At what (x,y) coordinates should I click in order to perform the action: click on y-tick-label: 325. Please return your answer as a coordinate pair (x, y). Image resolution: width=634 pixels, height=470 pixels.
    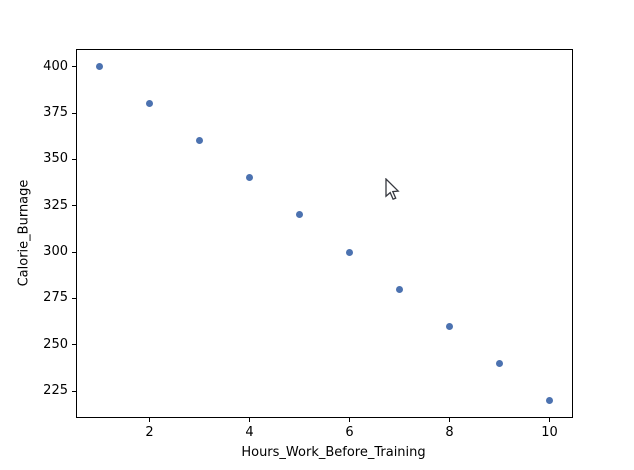
    Looking at the image, I should click on (55, 205).